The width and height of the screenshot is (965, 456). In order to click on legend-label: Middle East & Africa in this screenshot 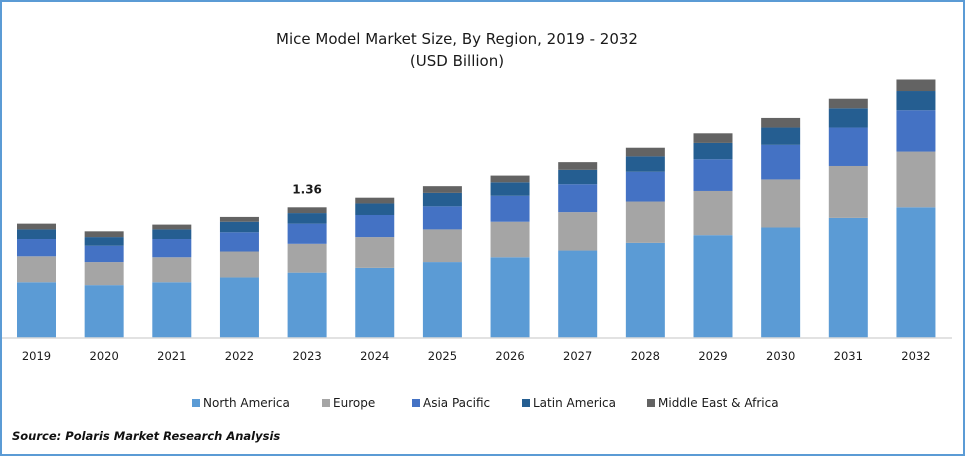, I will do `click(718, 403)`.